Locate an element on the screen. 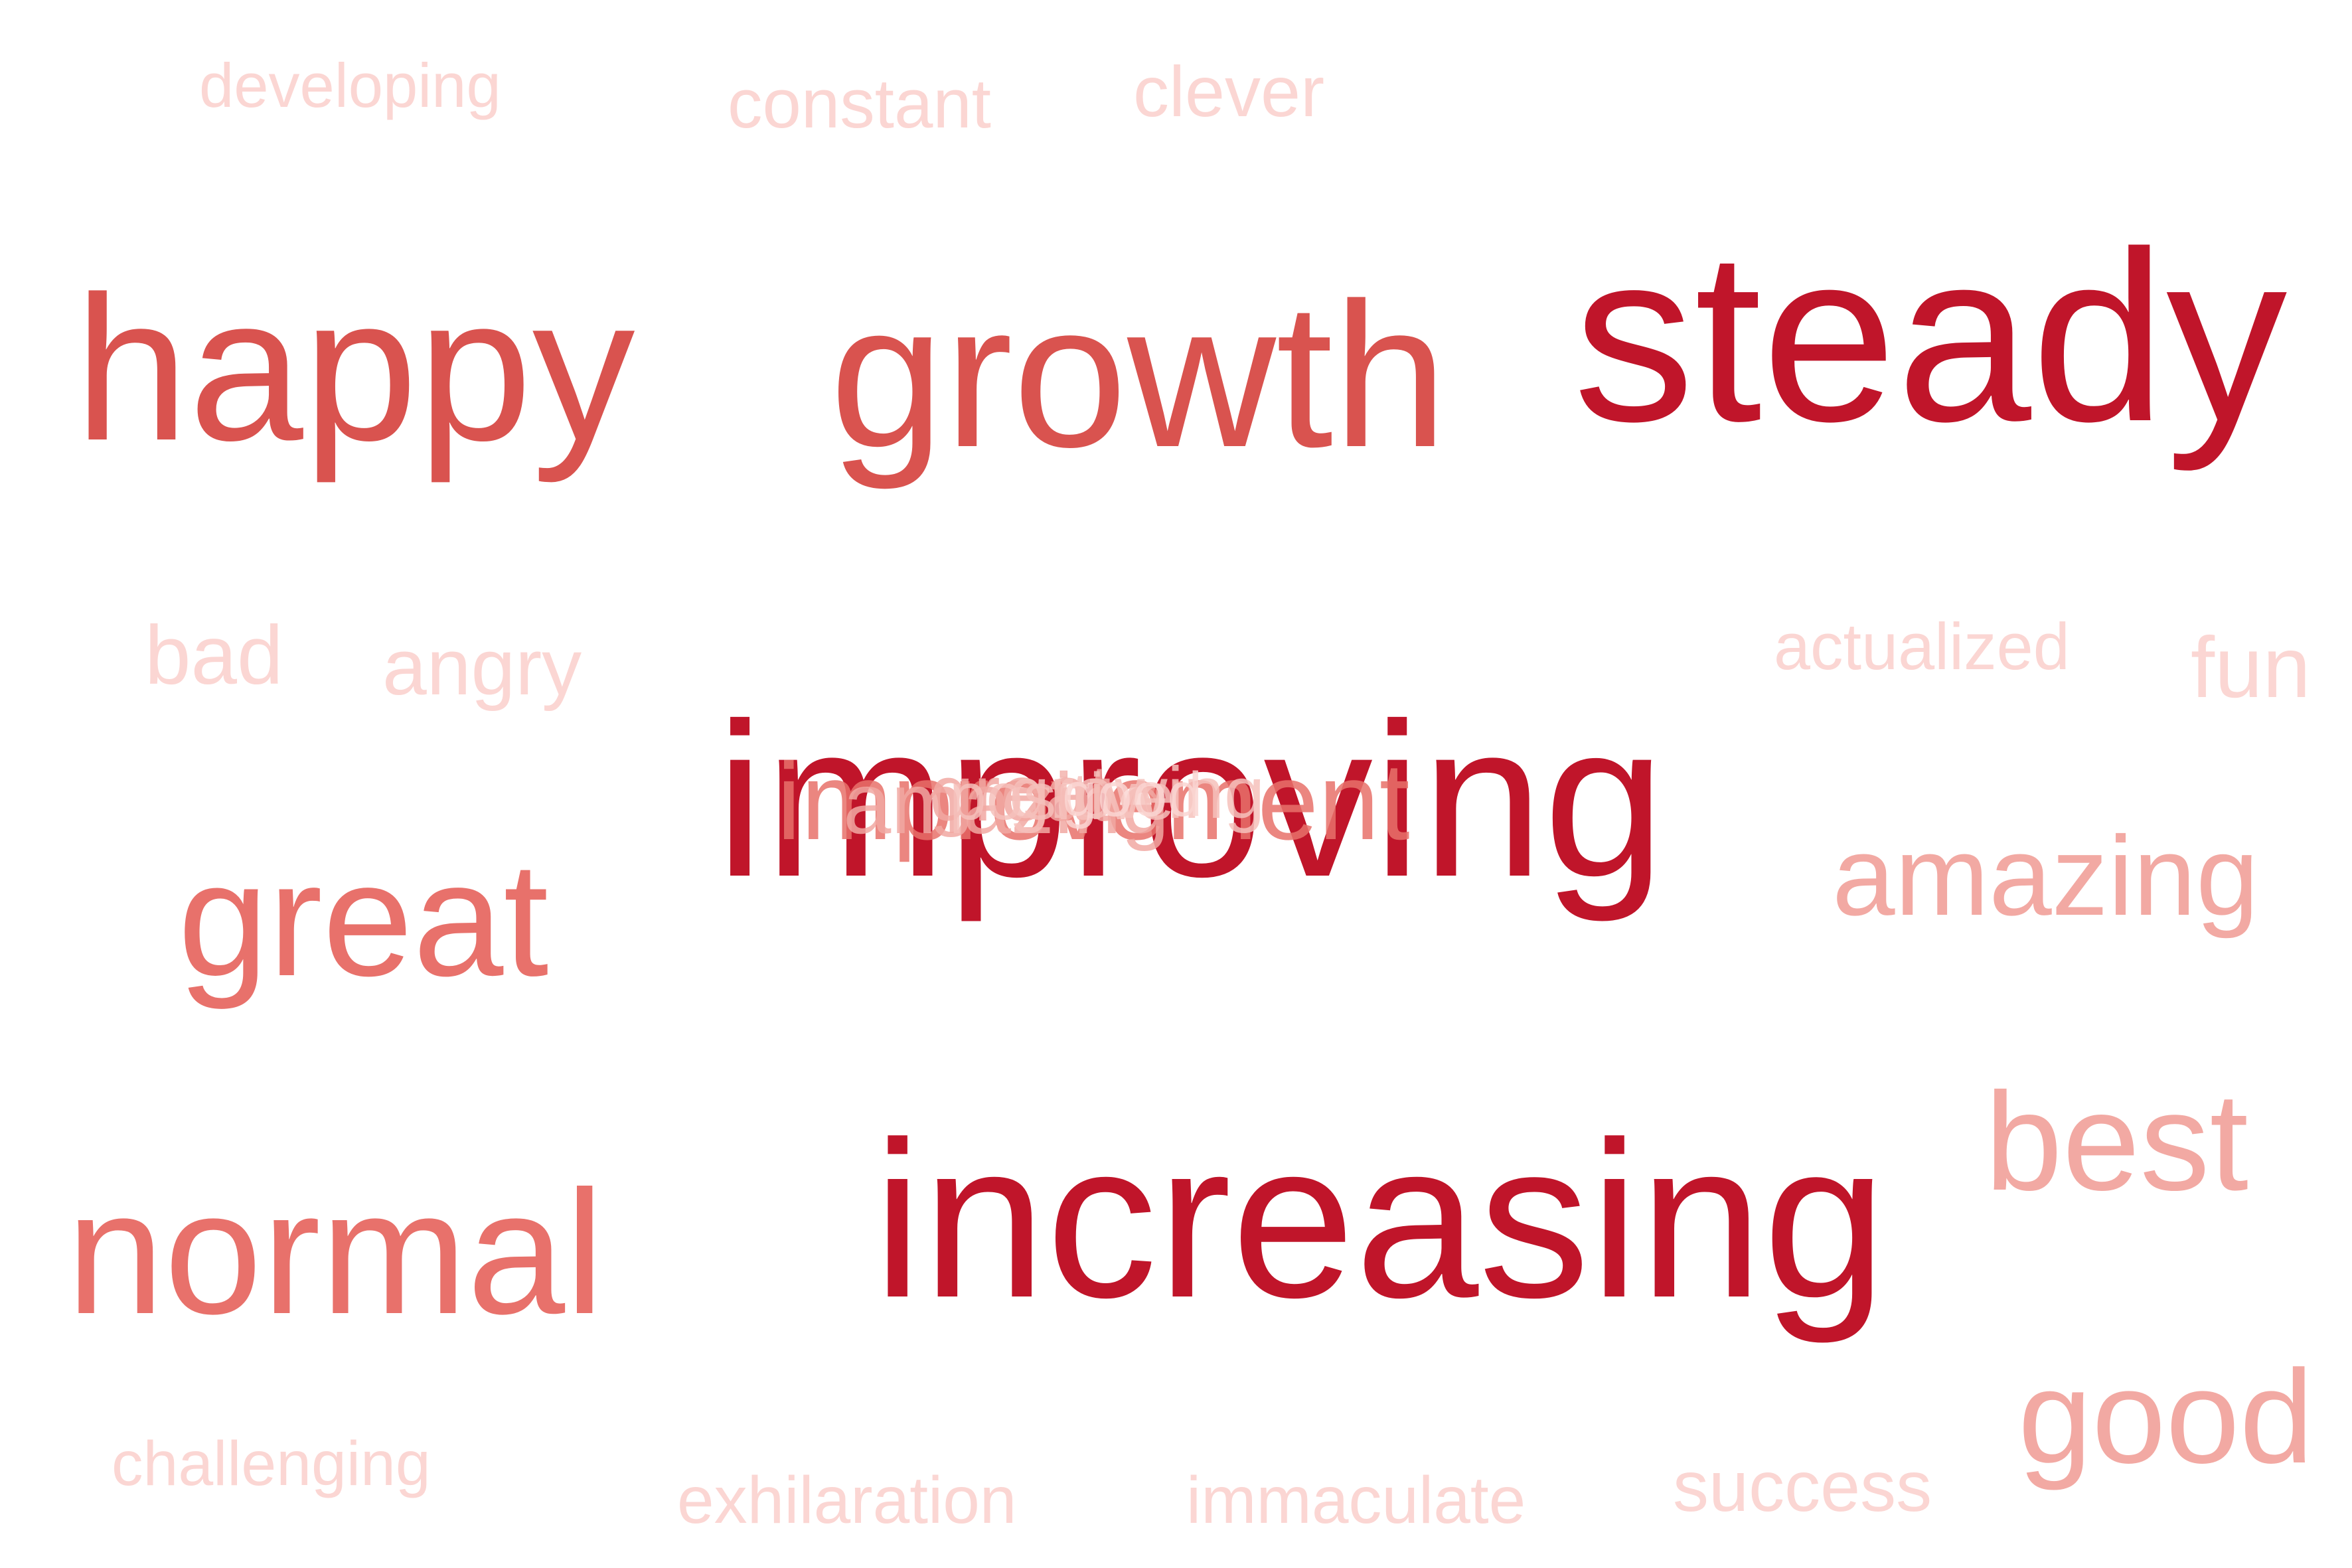 Image resolution: width=2352 pixels, height=1568 pixels. word-developing: developing is located at coordinates (350, 85).